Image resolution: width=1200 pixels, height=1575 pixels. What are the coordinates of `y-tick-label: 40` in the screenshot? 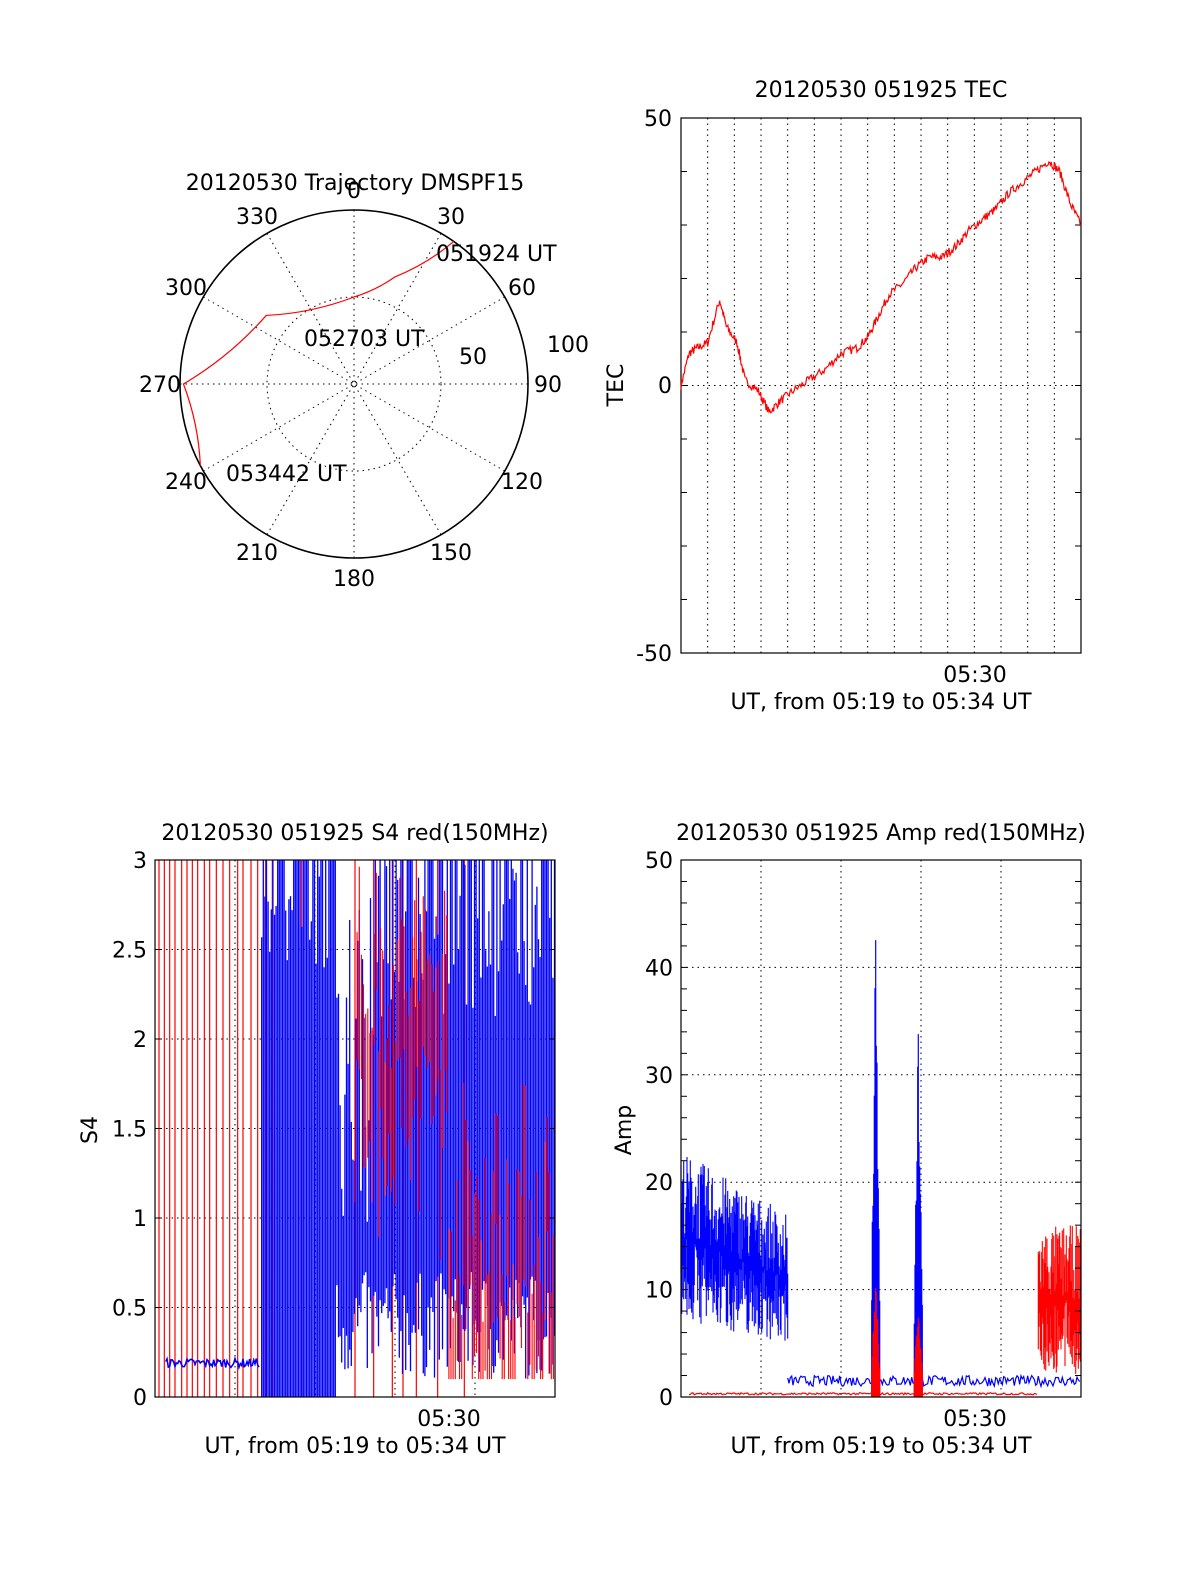 It's located at (659, 968).